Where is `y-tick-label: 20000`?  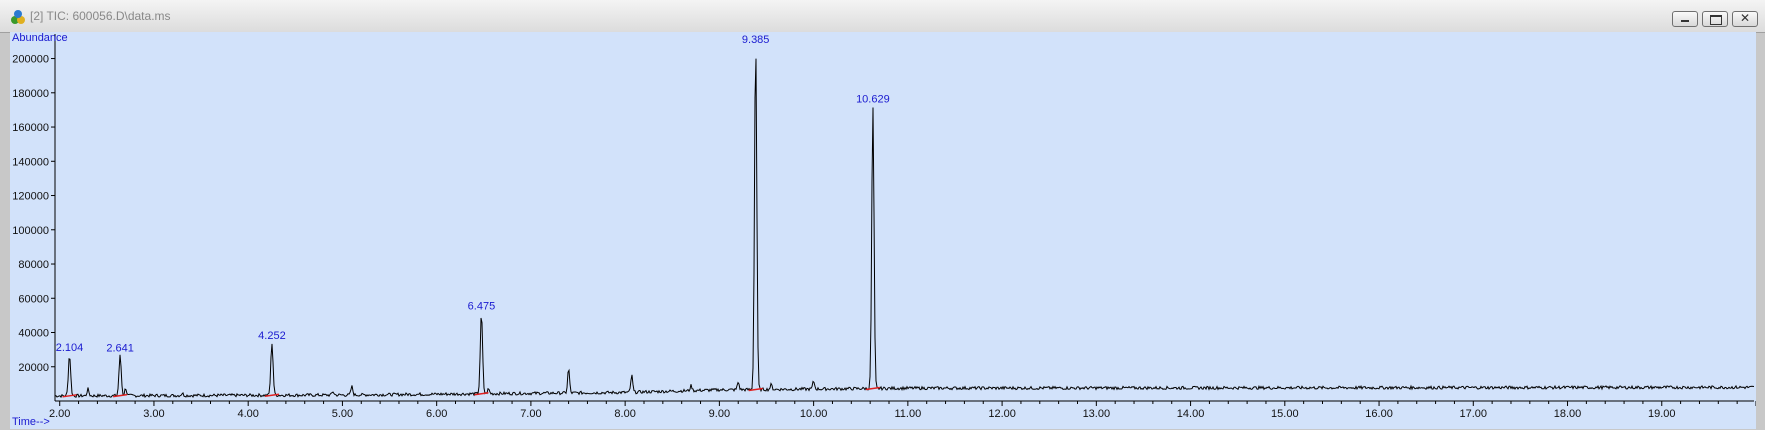
y-tick-label: 20000 is located at coordinates (33, 368).